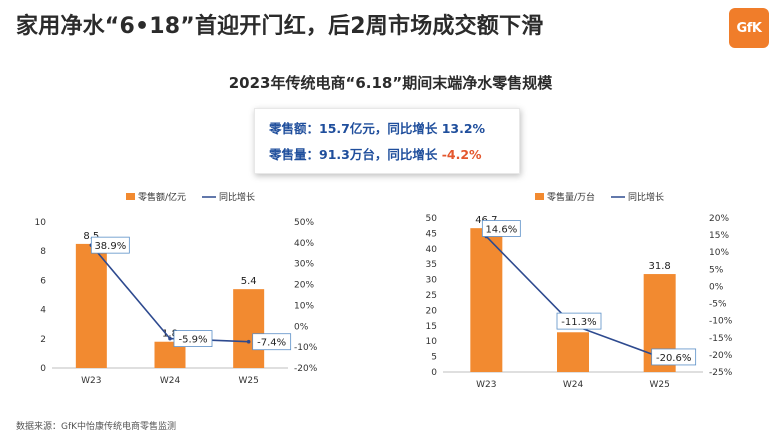 The width and height of the screenshot is (781, 440). I want to click on growth-value-label: -5.9%, so click(192, 340).